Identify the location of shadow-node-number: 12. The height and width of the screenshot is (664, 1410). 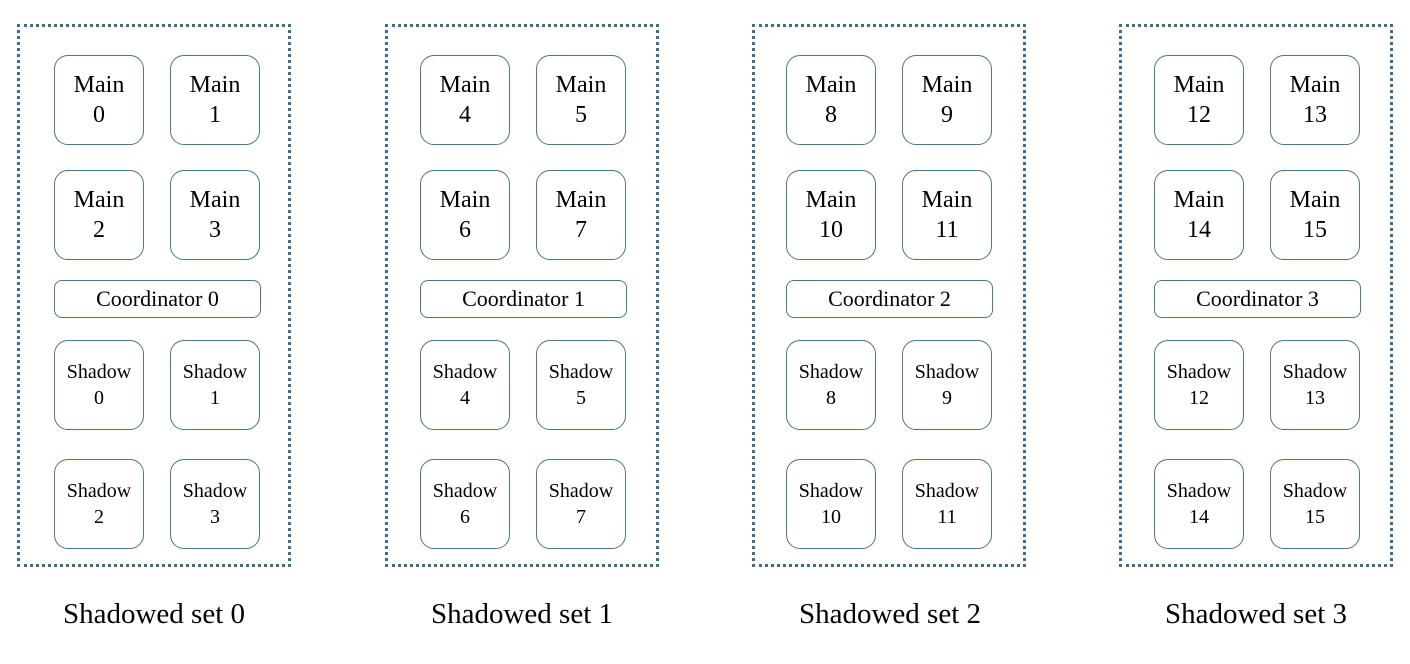
(1199, 398).